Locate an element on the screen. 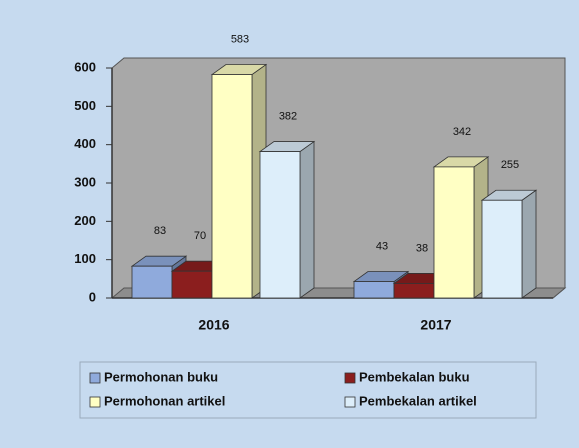  y-tick-label: 100 is located at coordinates (85, 258).